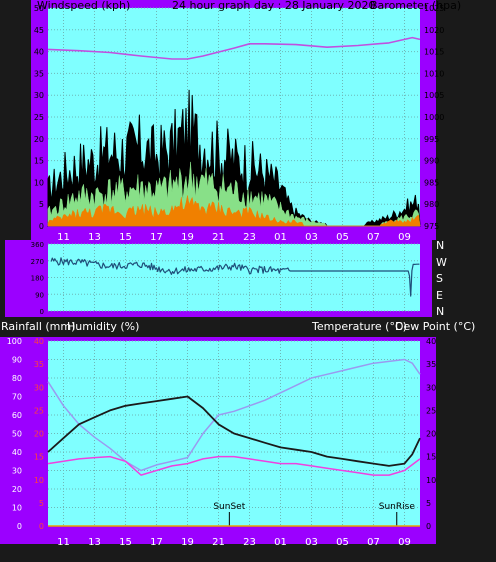  What do you see at coordinates (41, 226) in the screenshot?
I see `wind-y-tick-label: 0` at bounding box center [41, 226].